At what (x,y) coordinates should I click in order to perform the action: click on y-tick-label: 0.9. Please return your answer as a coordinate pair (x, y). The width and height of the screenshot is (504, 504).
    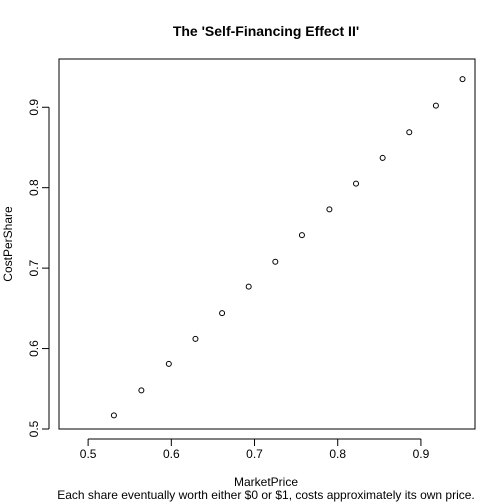
    Looking at the image, I should click on (34, 107).